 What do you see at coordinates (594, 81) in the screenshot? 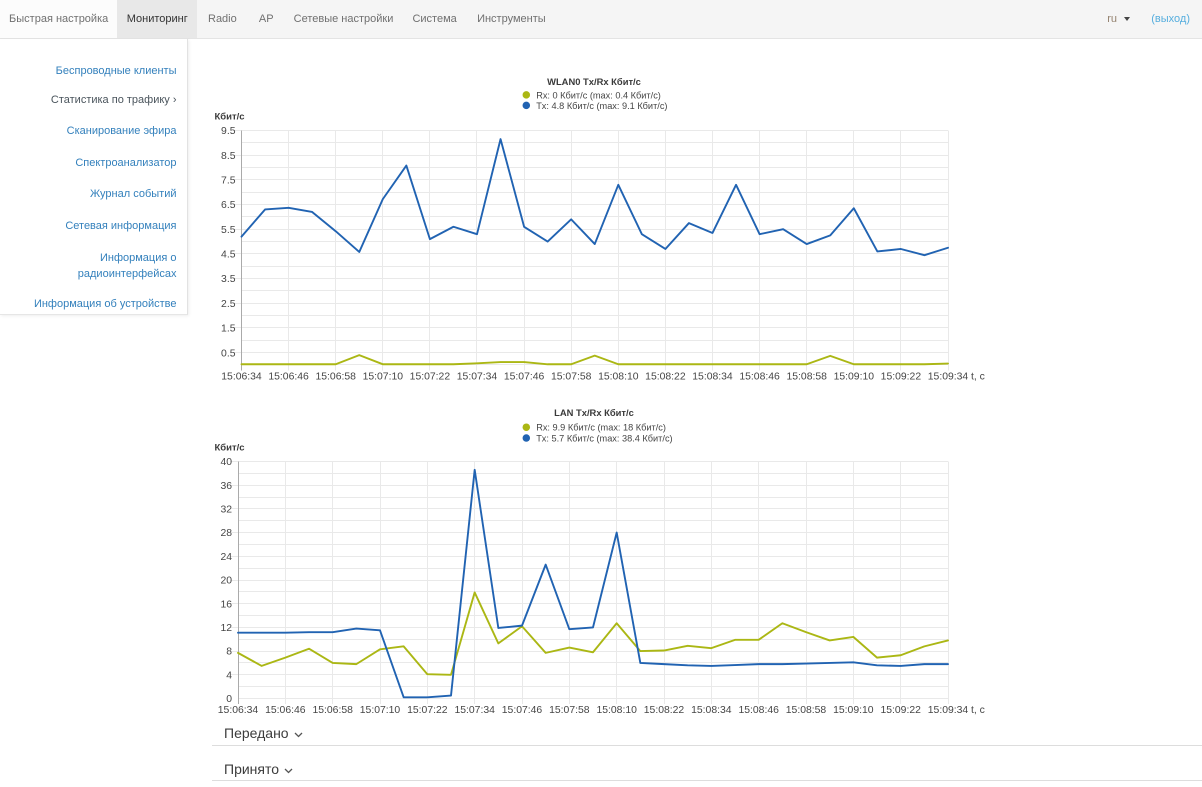
I see `svg-text: WLAN0 Tx/Rx Кбит/с` at bounding box center [594, 81].